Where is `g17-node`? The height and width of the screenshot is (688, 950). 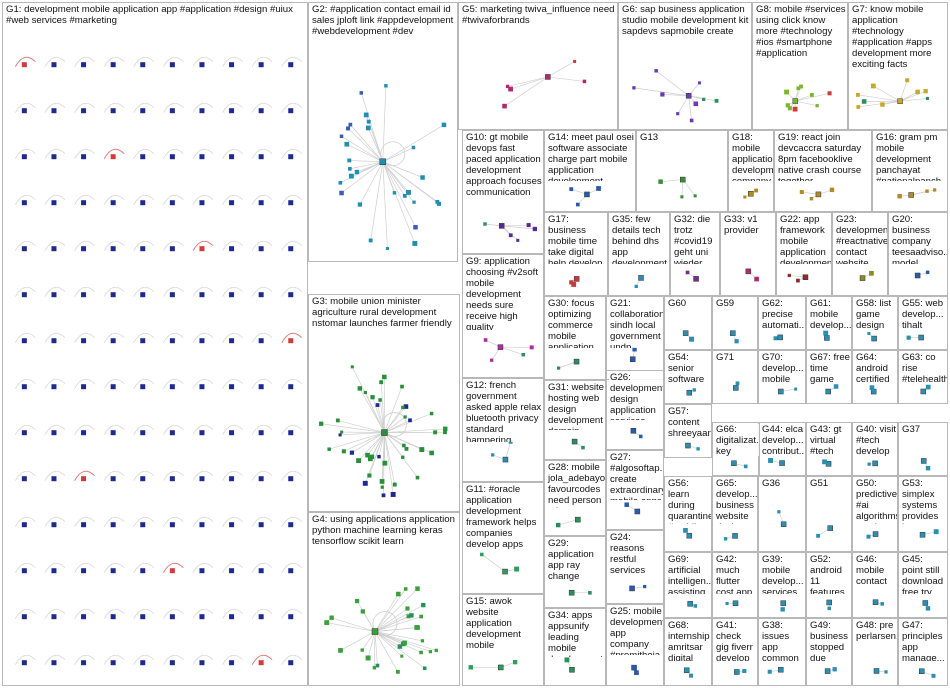
g17-node is located at coordinates (571, 282).